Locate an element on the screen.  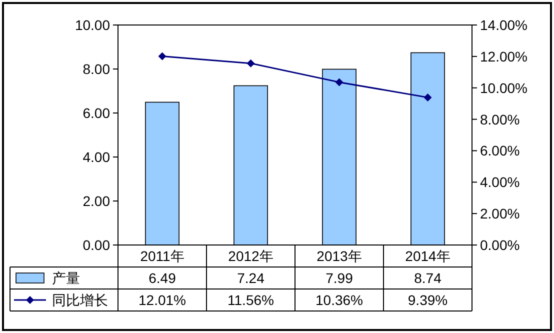
y-tick-label: 0.00 is located at coordinates (96, 245).